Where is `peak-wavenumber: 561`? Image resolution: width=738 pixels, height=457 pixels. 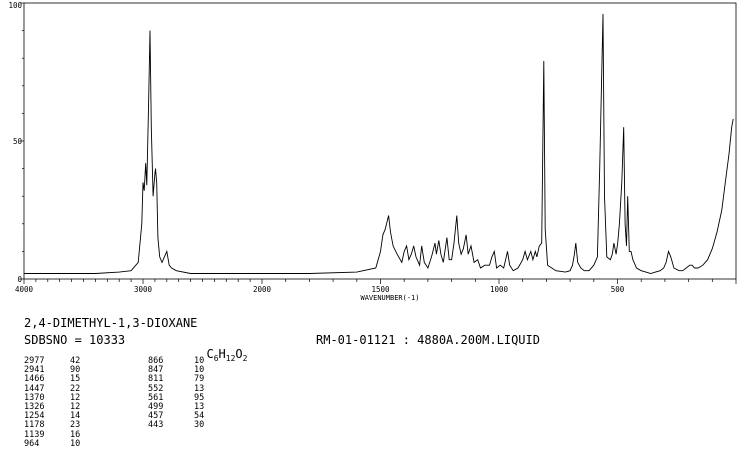
peak-wavenumber: 561 is located at coordinates (156, 397).